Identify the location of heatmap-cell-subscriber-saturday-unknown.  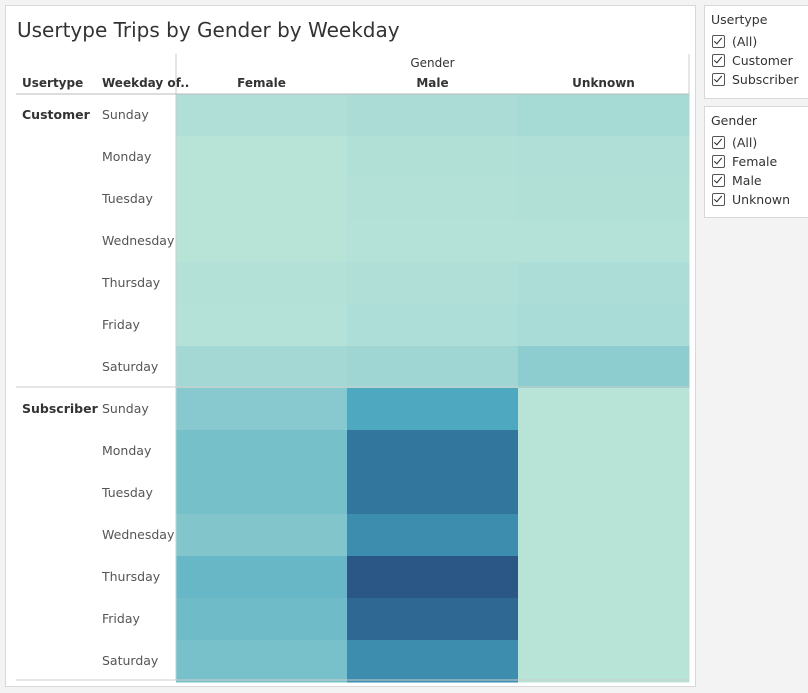
(604, 661).